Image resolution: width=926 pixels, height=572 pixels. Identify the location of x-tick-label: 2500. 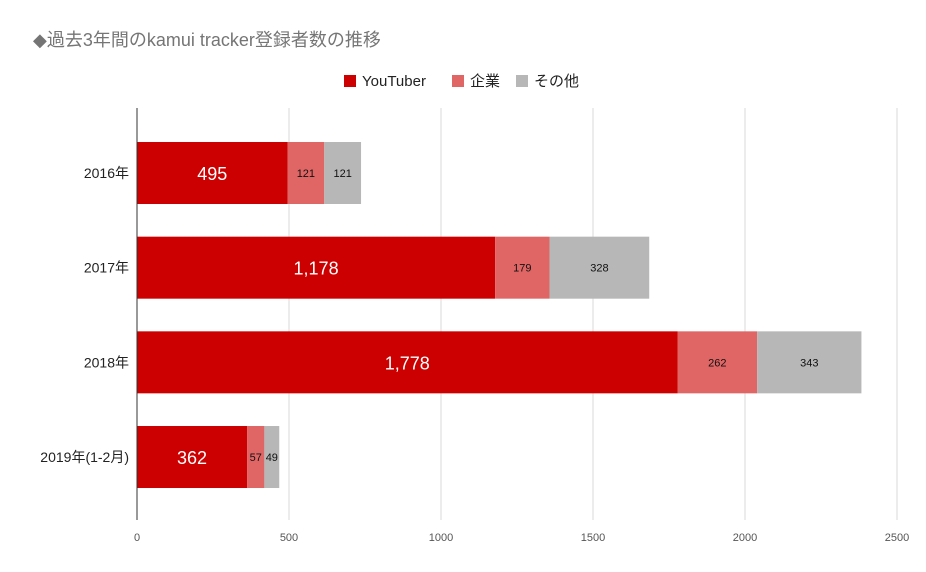
(897, 538).